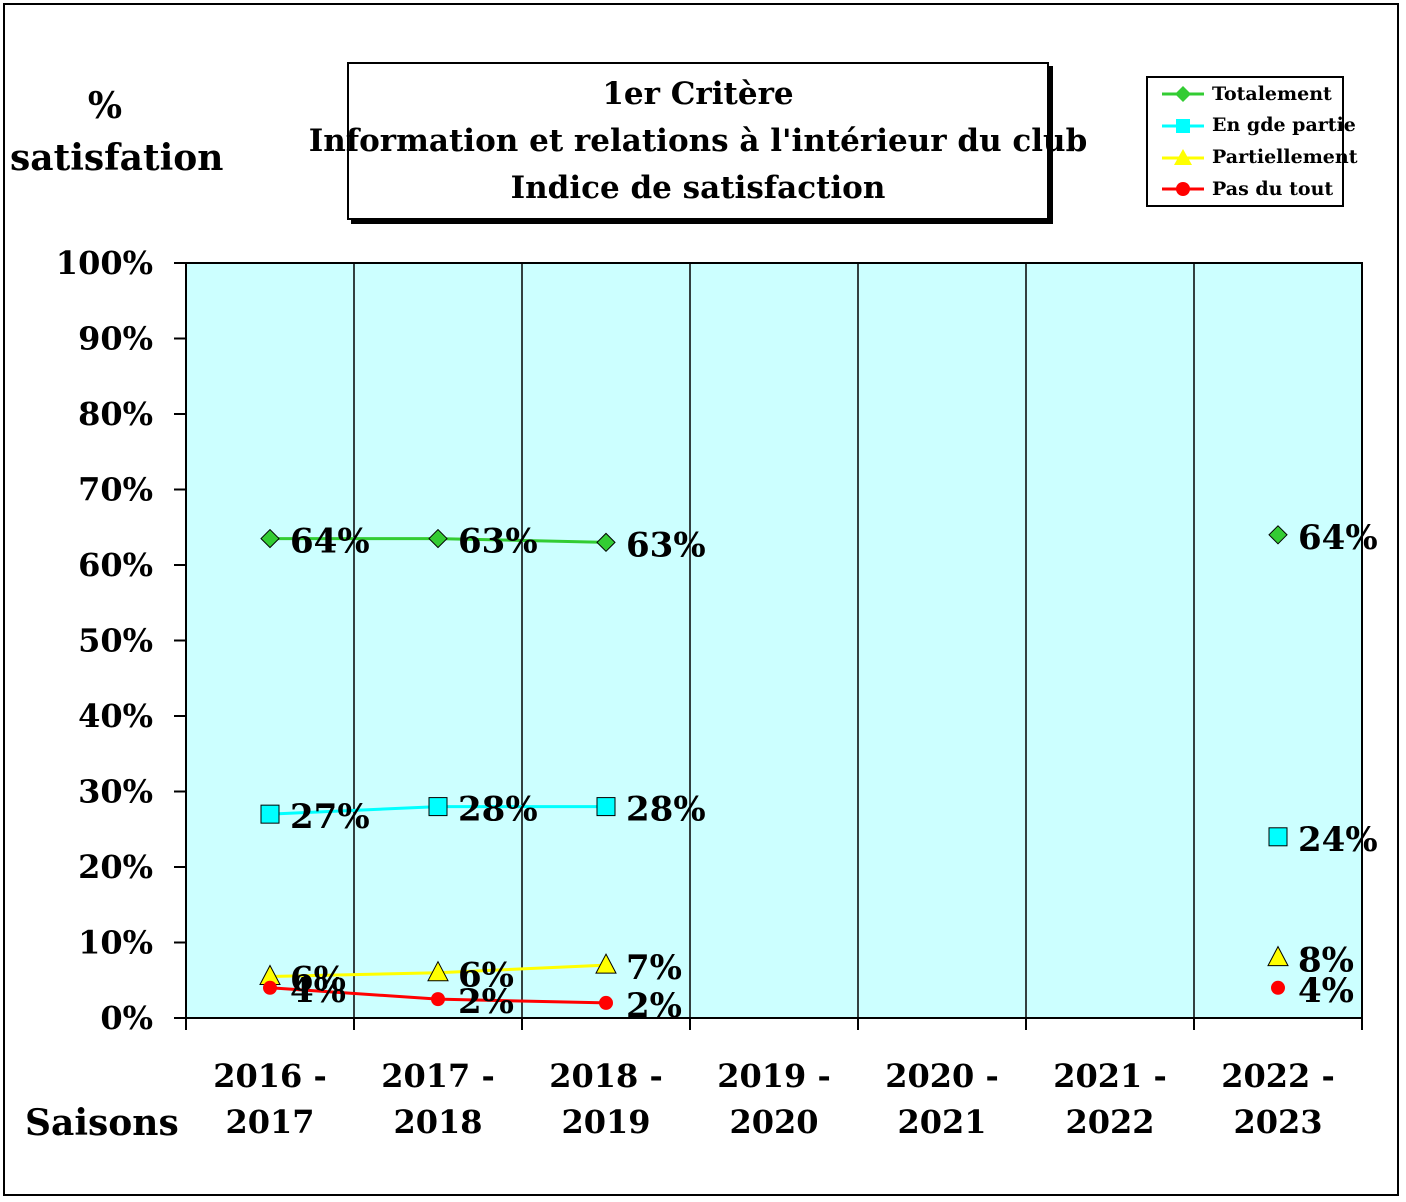 The height and width of the screenshot is (1202, 1406). Describe the element at coordinates (1109, 1122) in the screenshot. I see `x-tick-label: 2022` at that location.